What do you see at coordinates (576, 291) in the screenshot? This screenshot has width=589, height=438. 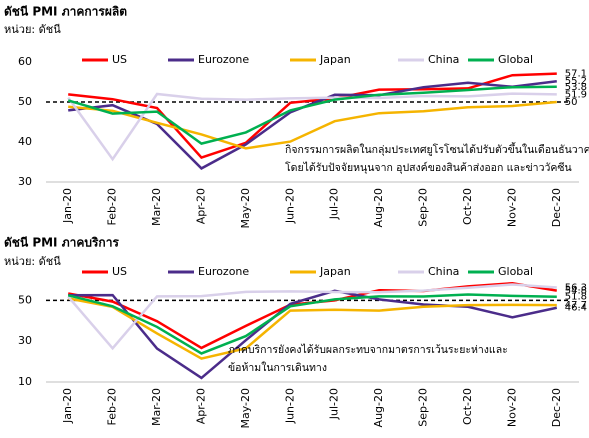 I see `value-label: 54.8` at bounding box center [576, 291].